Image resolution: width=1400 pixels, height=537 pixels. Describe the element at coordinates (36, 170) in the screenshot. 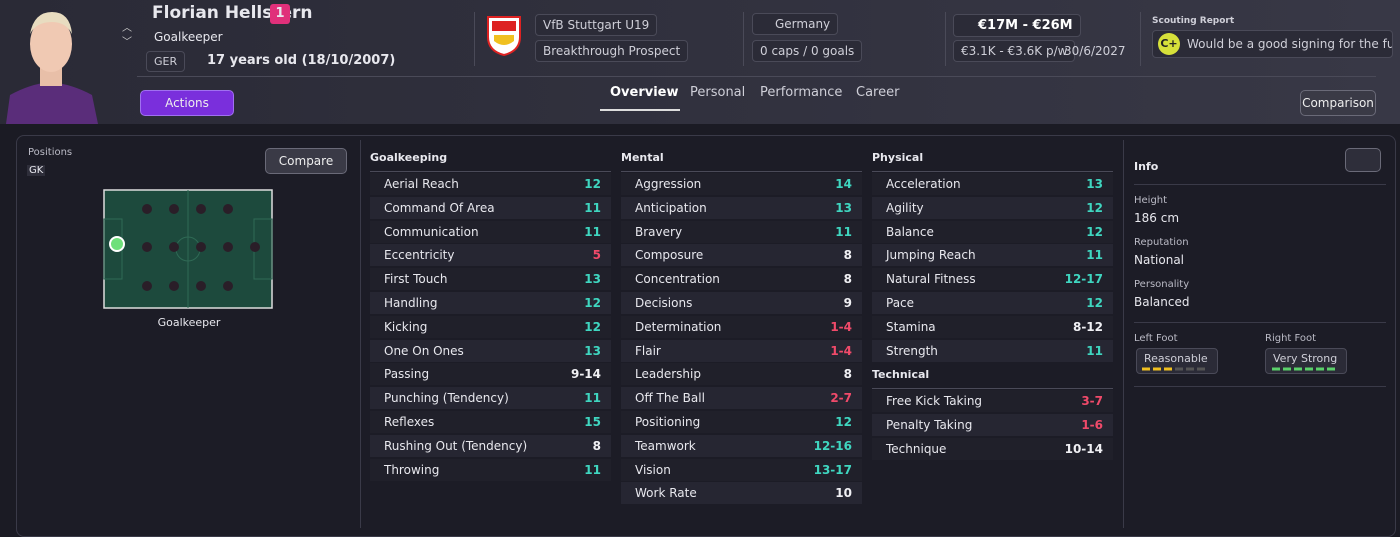

I see `position-code: GK` at that location.